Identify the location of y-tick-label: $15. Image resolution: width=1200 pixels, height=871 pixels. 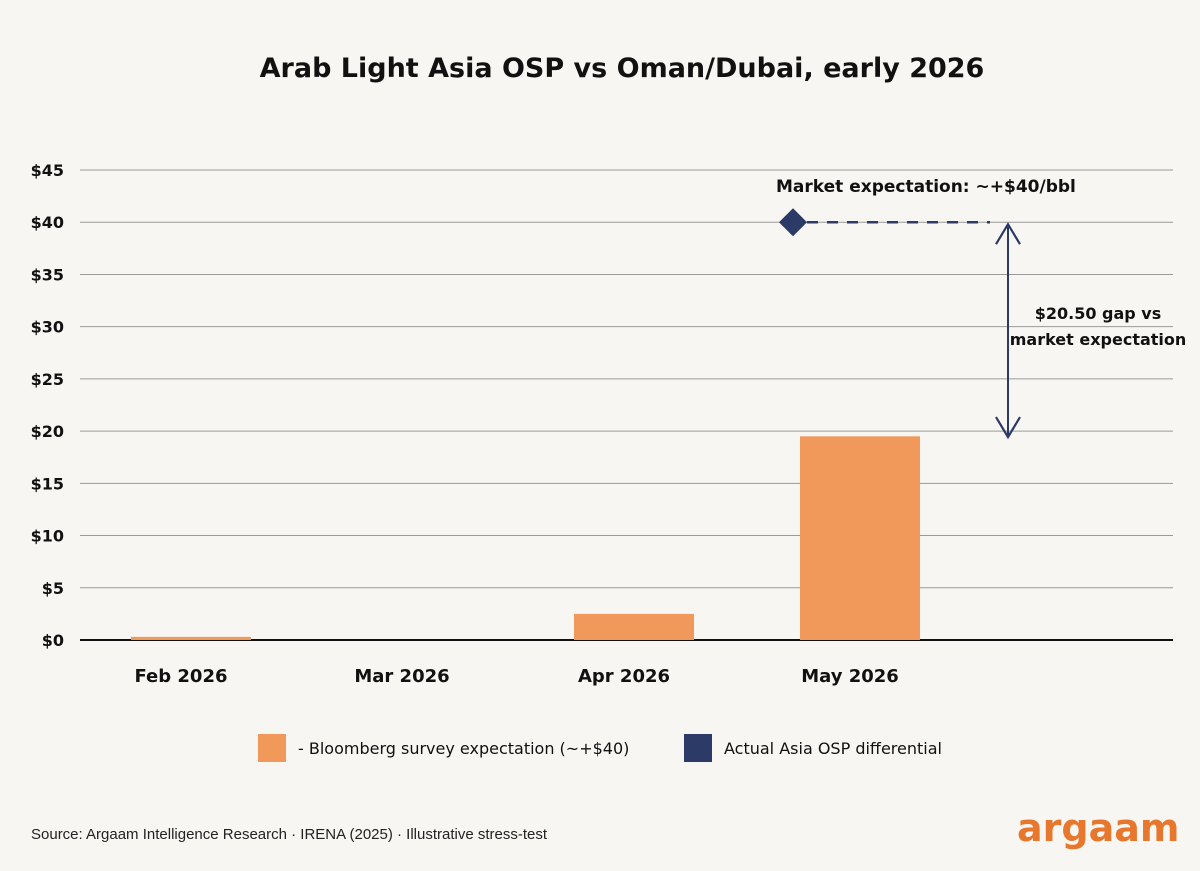
(47, 483).